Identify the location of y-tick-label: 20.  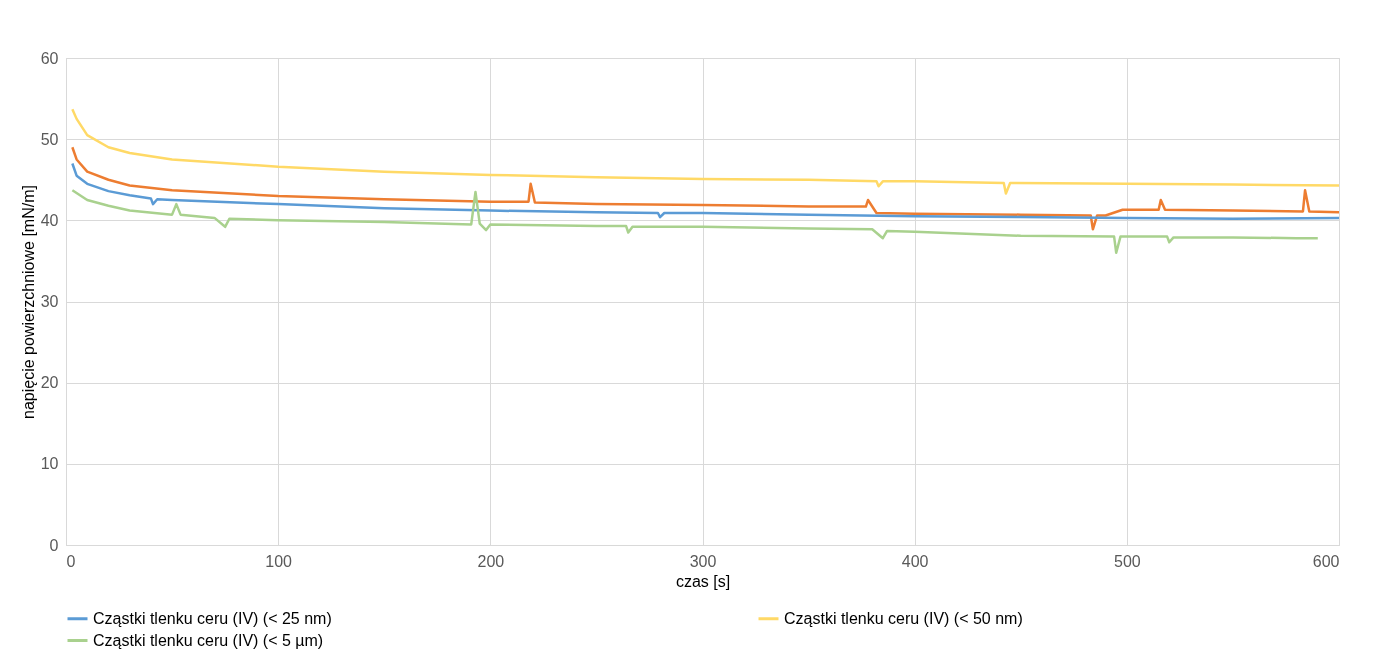
(49, 383).